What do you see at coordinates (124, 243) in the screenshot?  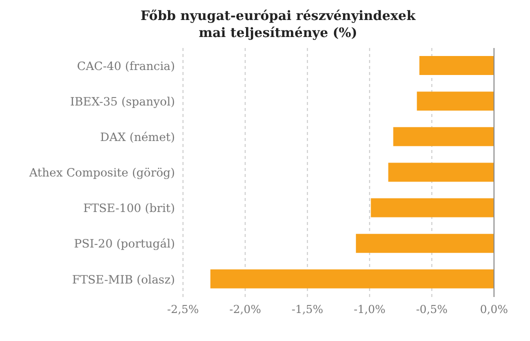 I see `y-tick-label: PSI-20 (portugál)` at bounding box center [124, 243].